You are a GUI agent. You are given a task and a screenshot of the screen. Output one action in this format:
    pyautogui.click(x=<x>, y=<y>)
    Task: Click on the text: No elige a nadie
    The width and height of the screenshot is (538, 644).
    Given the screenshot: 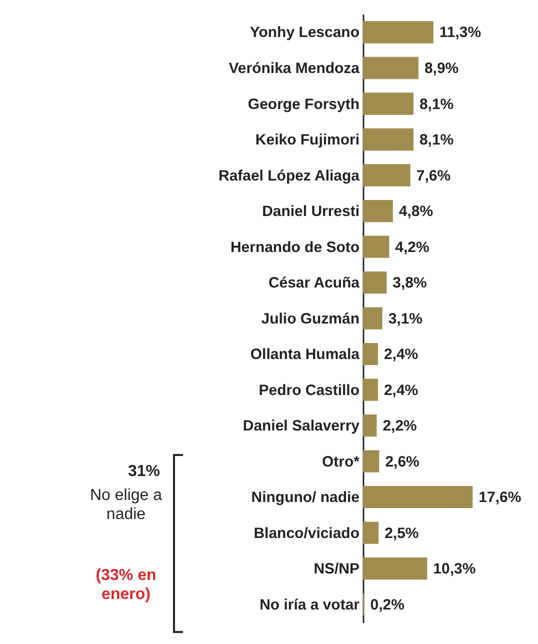 What is the action you would take?
    pyautogui.click(x=126, y=505)
    